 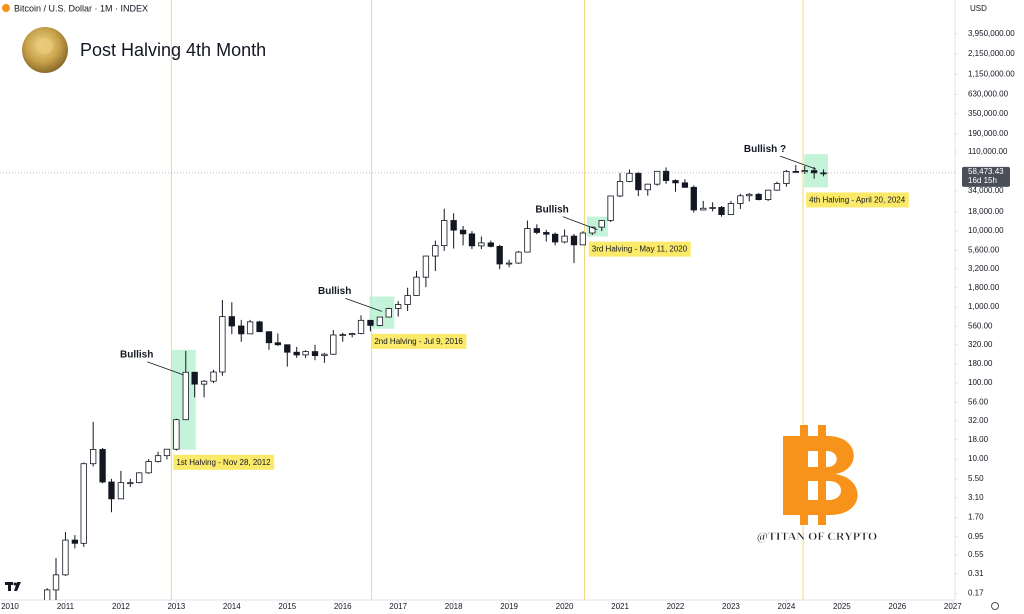 I want to click on y-tick-label: 18,000.00, so click(x=986, y=211).